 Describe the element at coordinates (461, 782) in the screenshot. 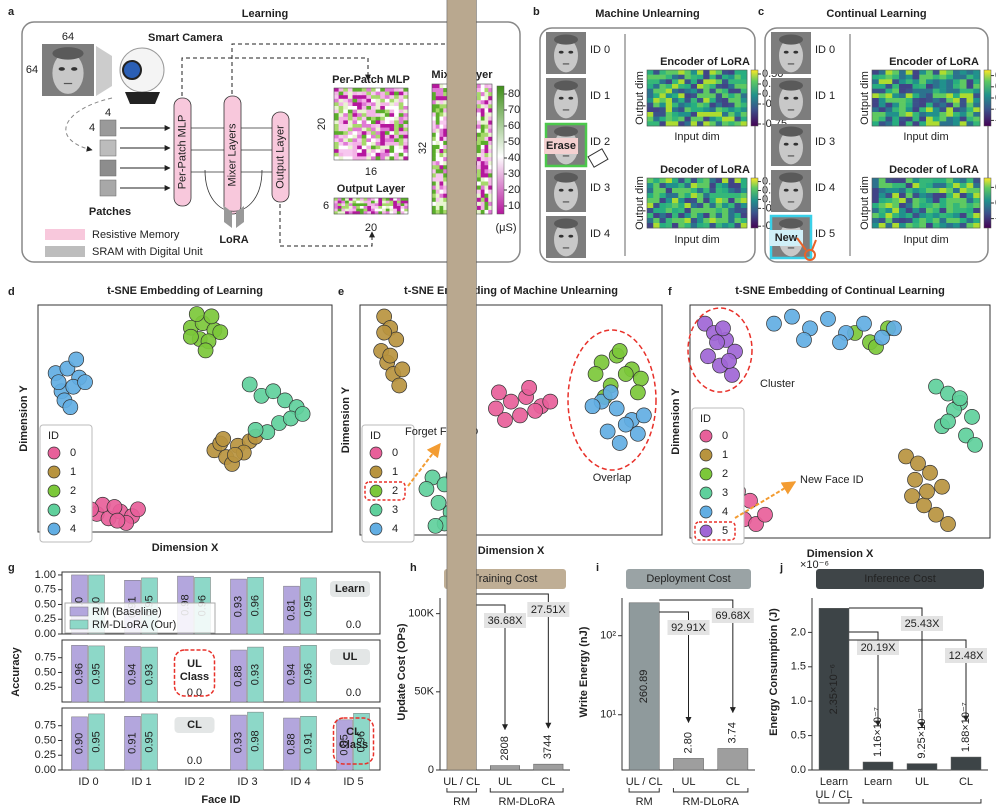

I see `x-tick-label: UL / CL` at that location.